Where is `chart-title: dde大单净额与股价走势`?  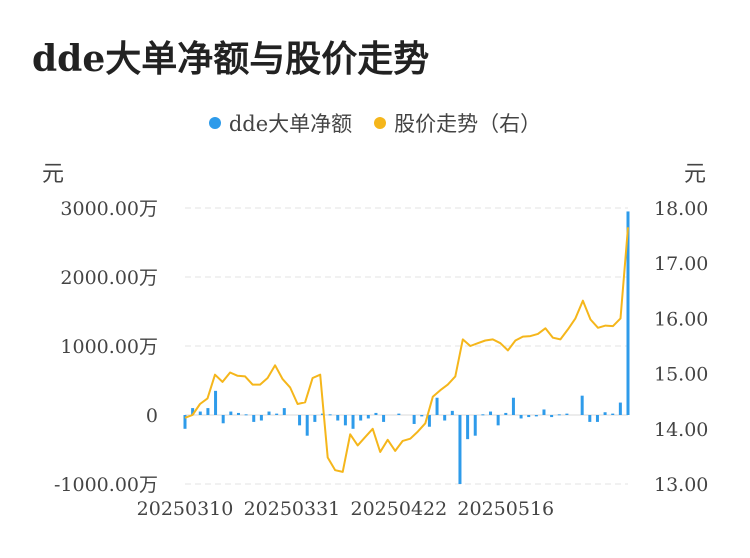
chart-title: dde大单净额与股价走势 is located at coordinates (231, 59).